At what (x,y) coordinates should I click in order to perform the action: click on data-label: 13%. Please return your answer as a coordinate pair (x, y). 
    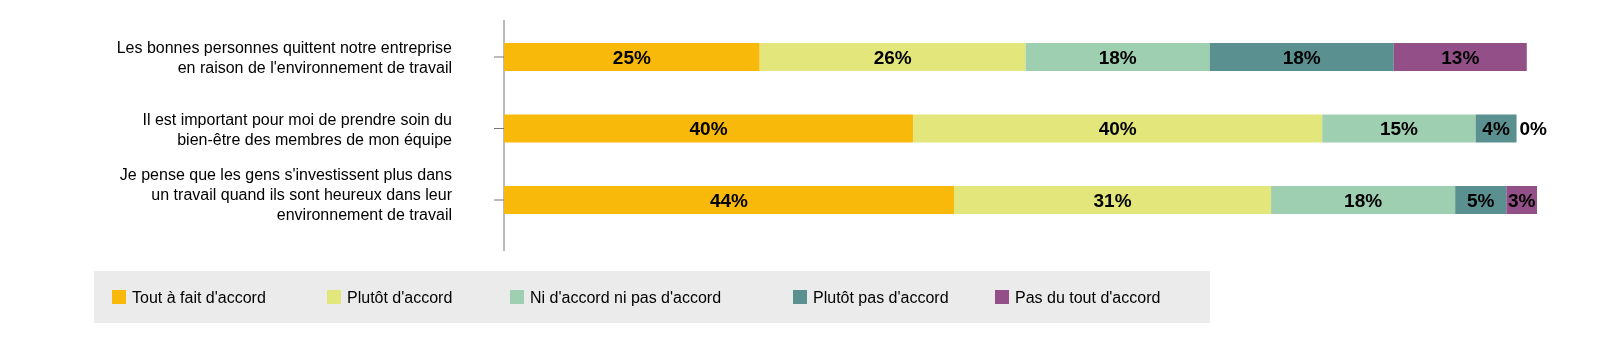
    Looking at the image, I should click on (1460, 57).